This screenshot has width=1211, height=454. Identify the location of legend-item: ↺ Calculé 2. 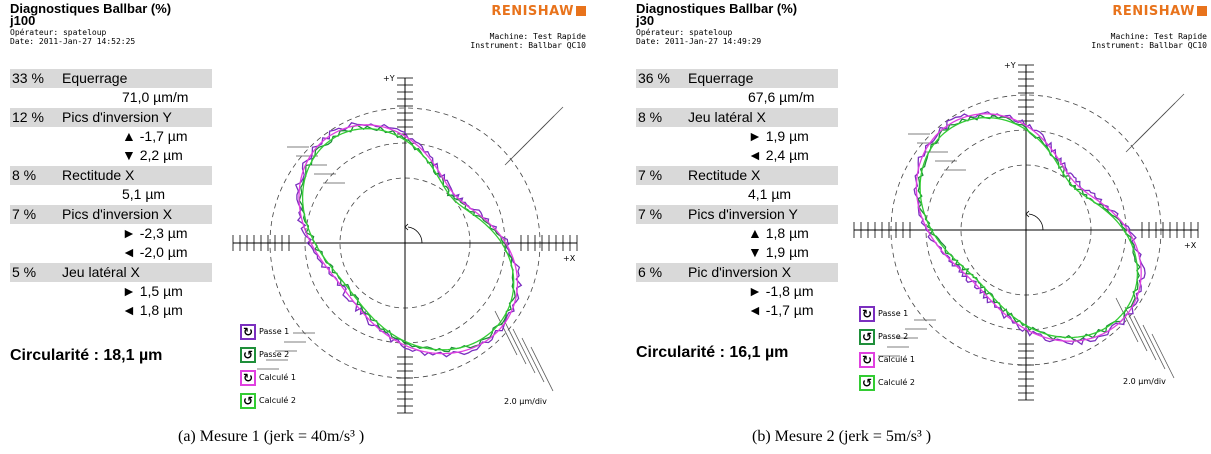
(268, 400).